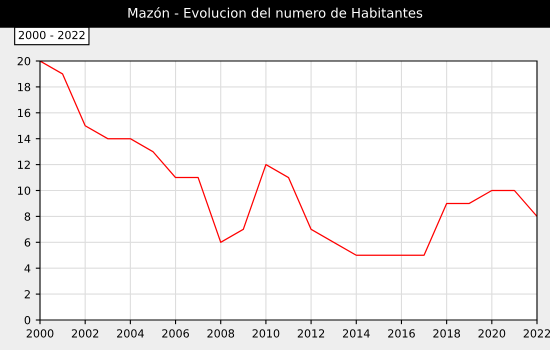  What do you see at coordinates (24, 113) in the screenshot?
I see `y-tick-label: 16` at bounding box center [24, 113].